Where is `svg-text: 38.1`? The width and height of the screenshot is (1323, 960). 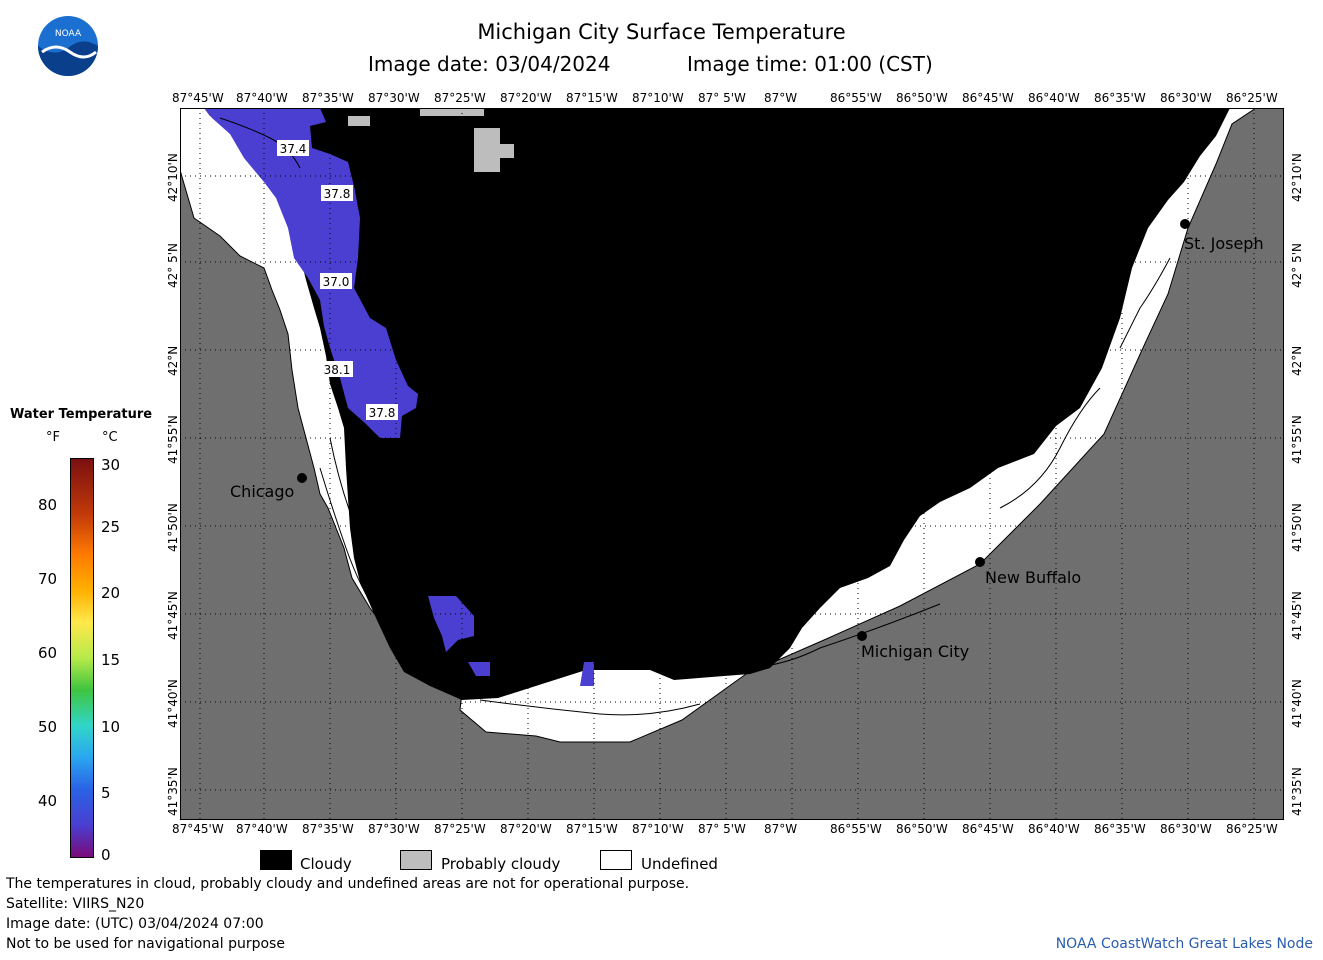 svg-text: 38.1 is located at coordinates (337, 370).